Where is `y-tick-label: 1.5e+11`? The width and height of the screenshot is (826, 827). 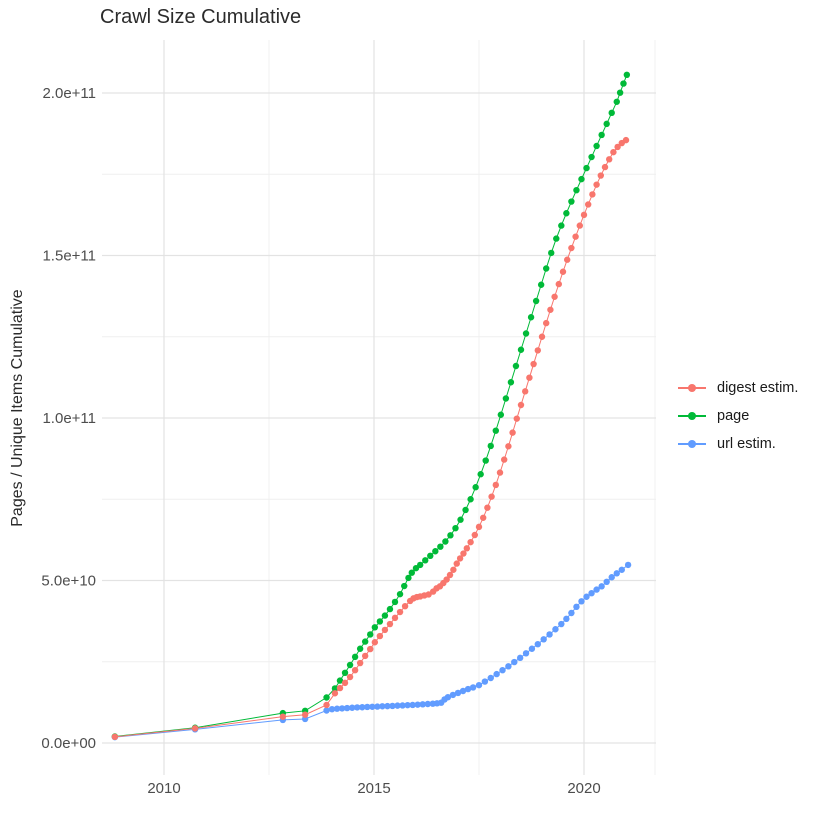 y-tick-label: 1.5e+11 is located at coordinates (69, 256).